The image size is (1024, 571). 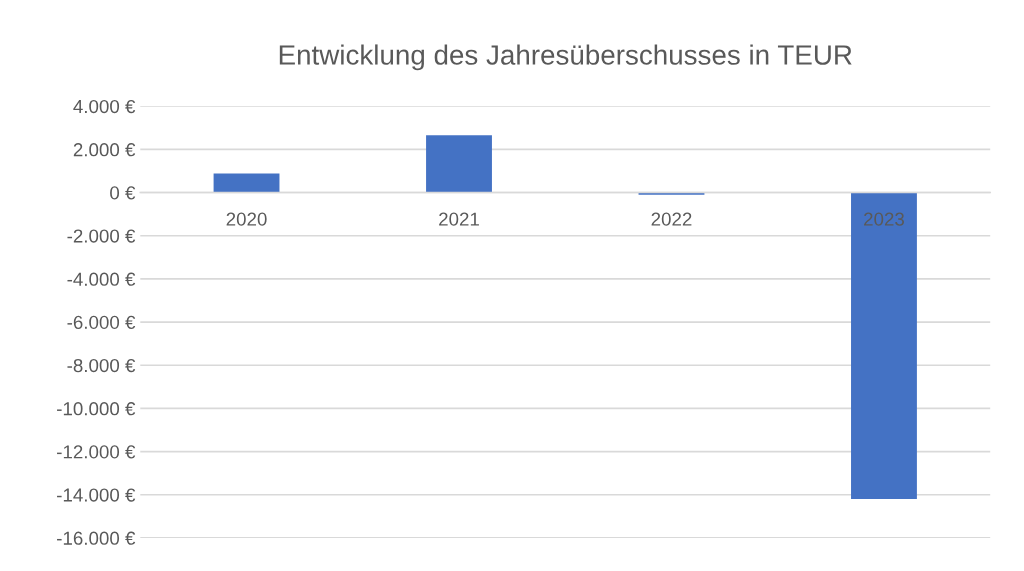 I want to click on y-tick-label: -16.000 €, so click(x=96, y=538).